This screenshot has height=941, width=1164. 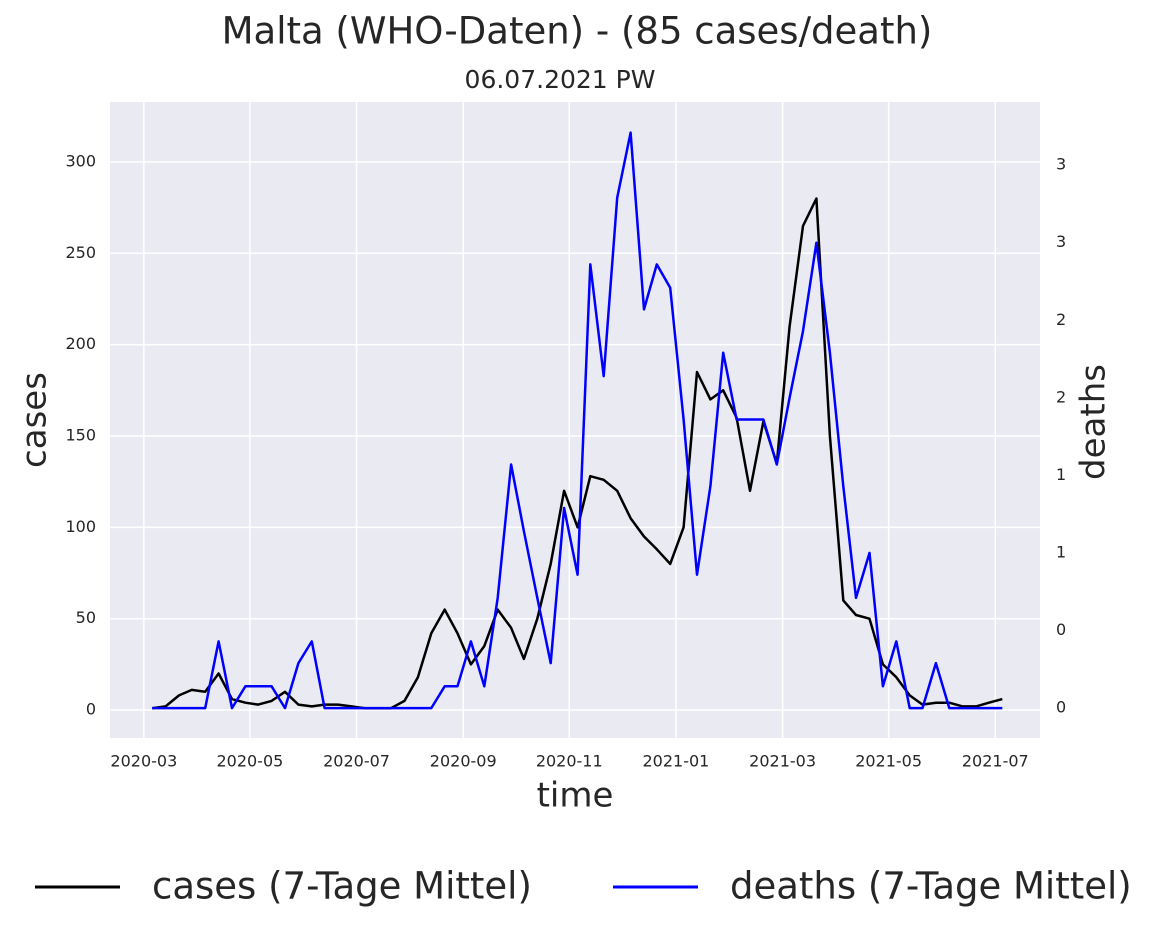 I want to click on y-tick-label: 200, so click(x=80, y=343).